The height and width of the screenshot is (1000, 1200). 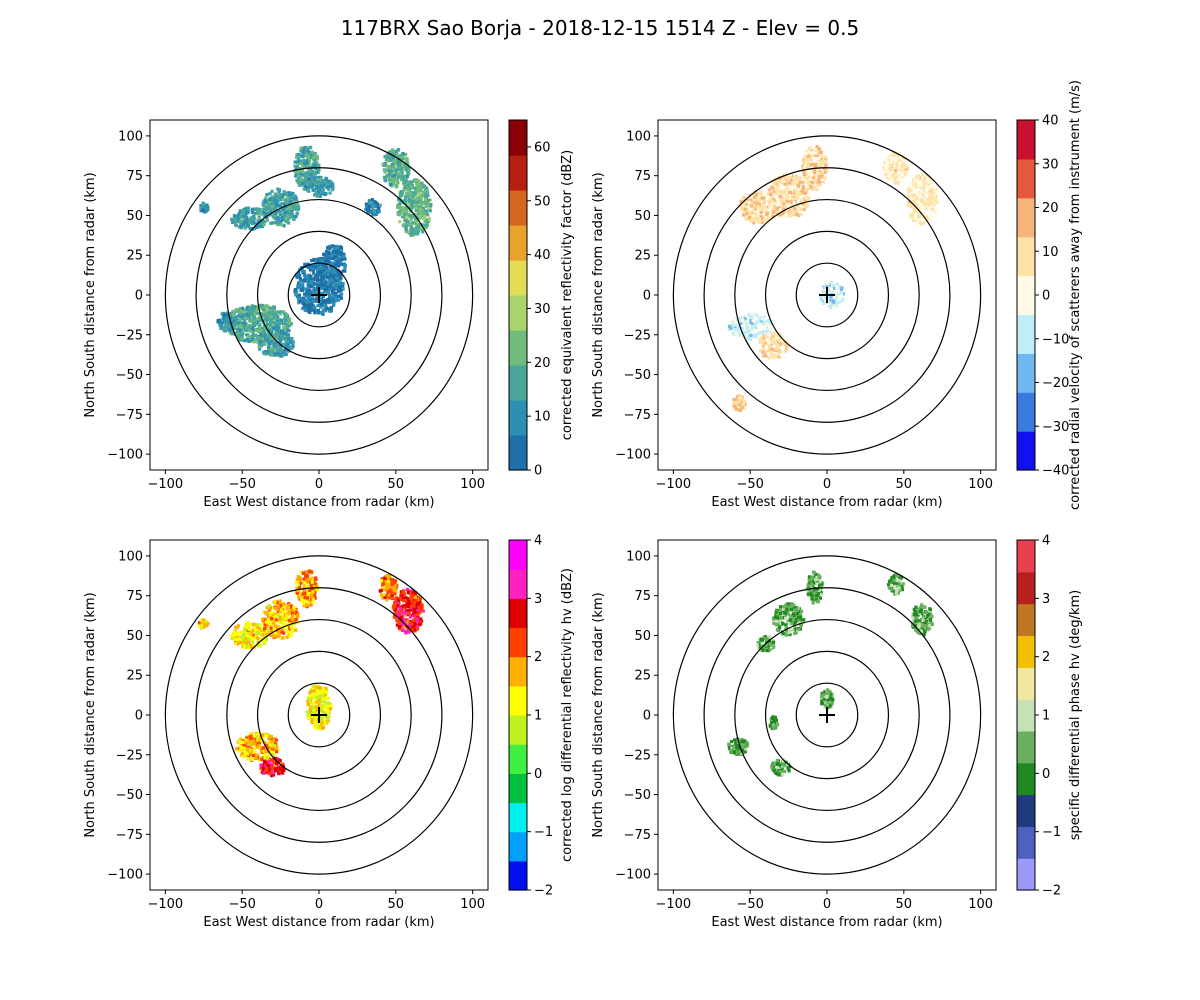 I want to click on colorbar-segment, so click(x=1026, y=334).